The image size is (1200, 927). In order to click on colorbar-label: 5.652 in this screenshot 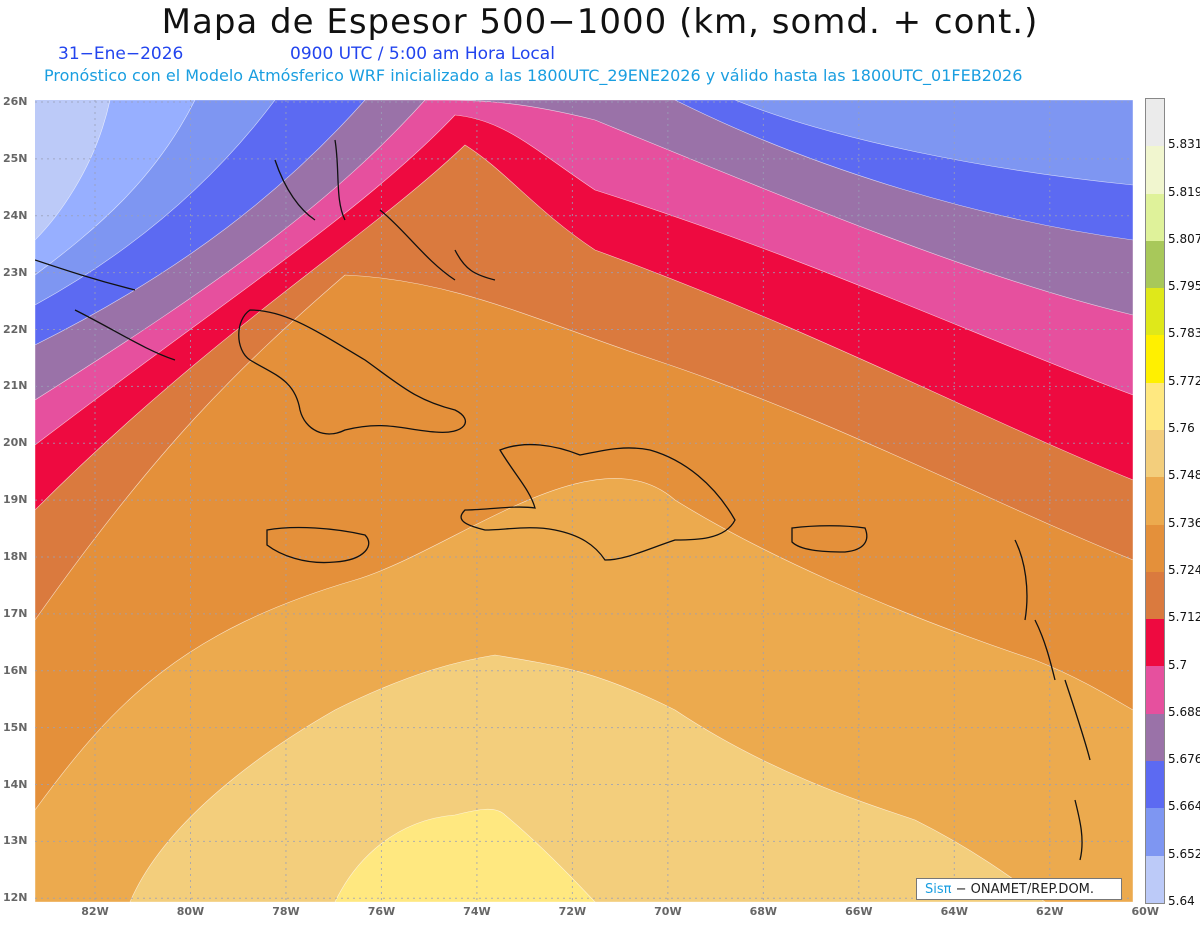, I will do `click(1184, 853)`.